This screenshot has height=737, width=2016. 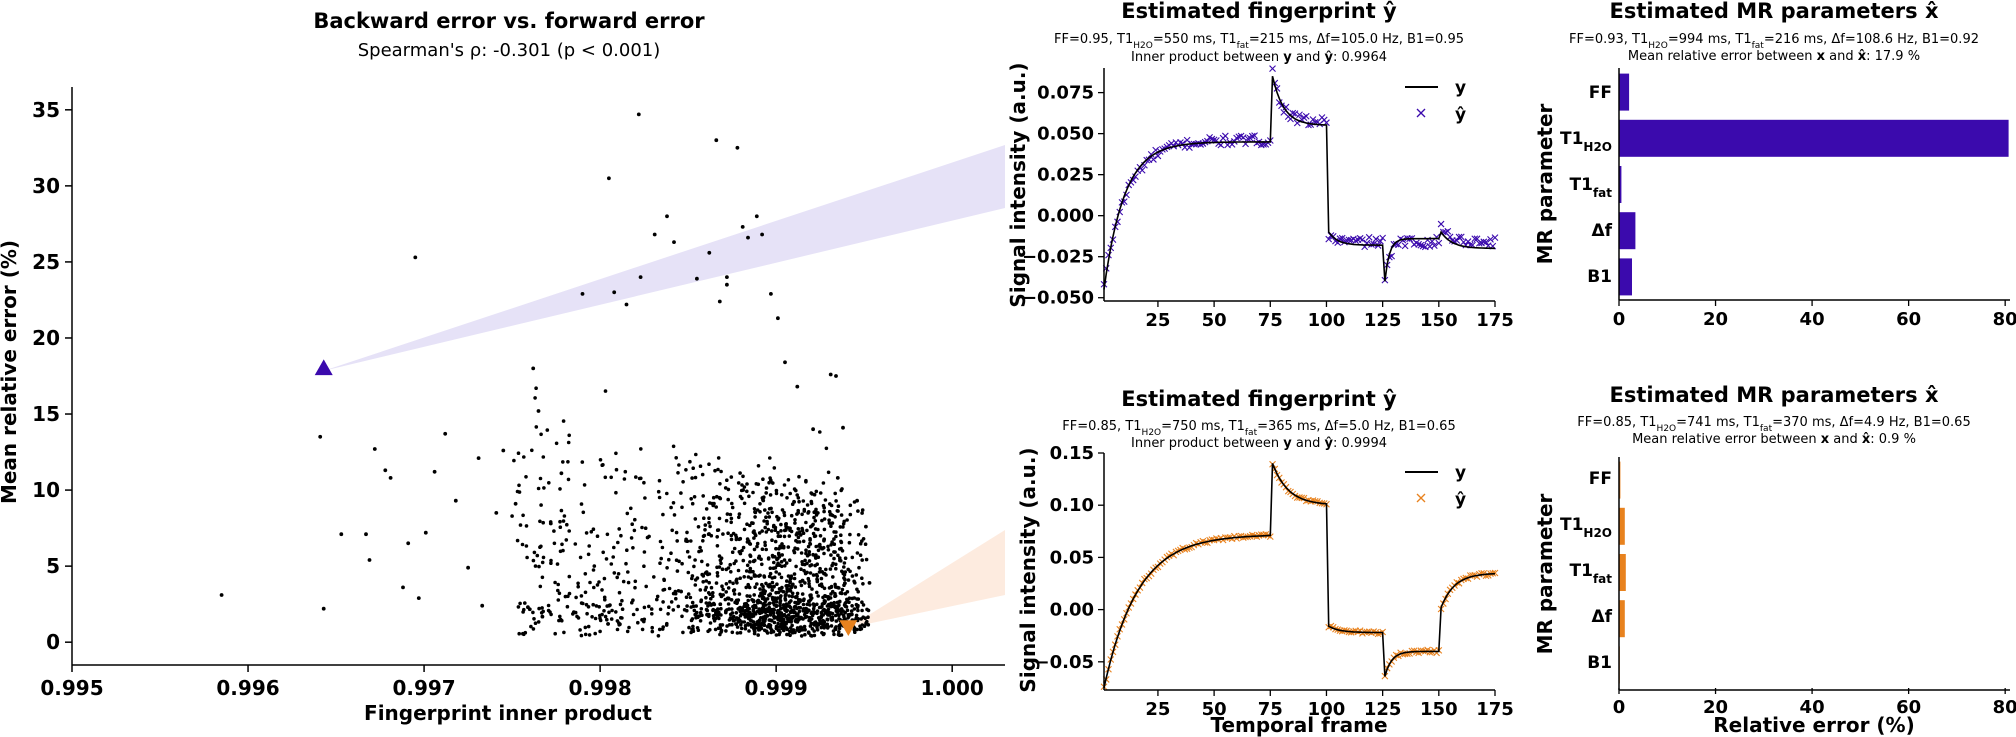 I want to click on mr-top-label-b1: B1, so click(x=1599, y=277).